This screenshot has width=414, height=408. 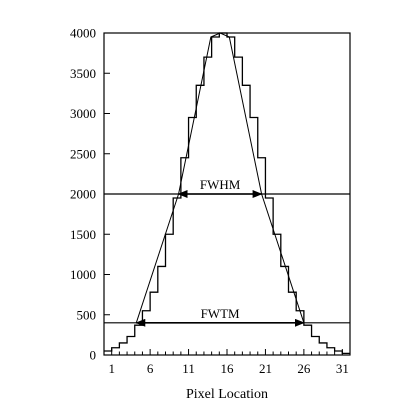 What do you see at coordinates (83, 194) in the screenshot?
I see `y-tick-label: 2000` at bounding box center [83, 194].